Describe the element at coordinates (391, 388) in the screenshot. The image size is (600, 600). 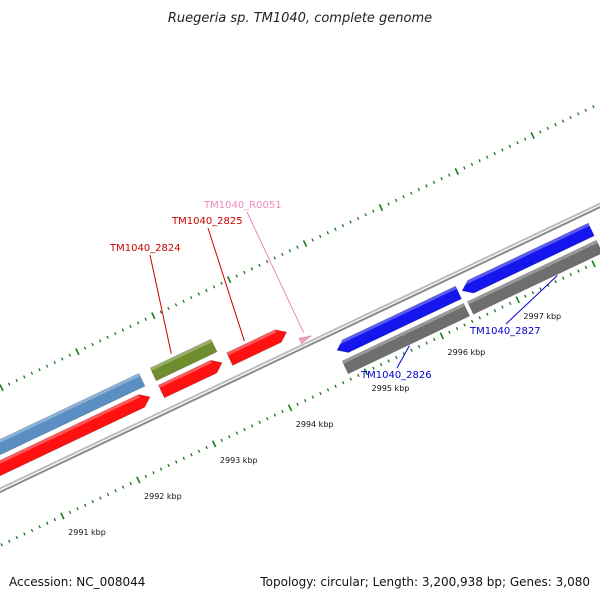
I see `tick-label: 2995 kbp` at that location.